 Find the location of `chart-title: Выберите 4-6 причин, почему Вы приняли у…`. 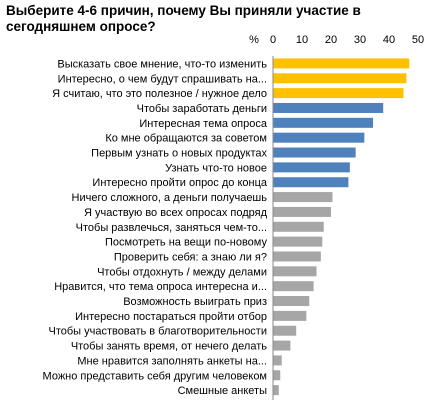

chart-title: Выберите 4-6 причин, почему Вы приняли у… is located at coordinates (183, 18).